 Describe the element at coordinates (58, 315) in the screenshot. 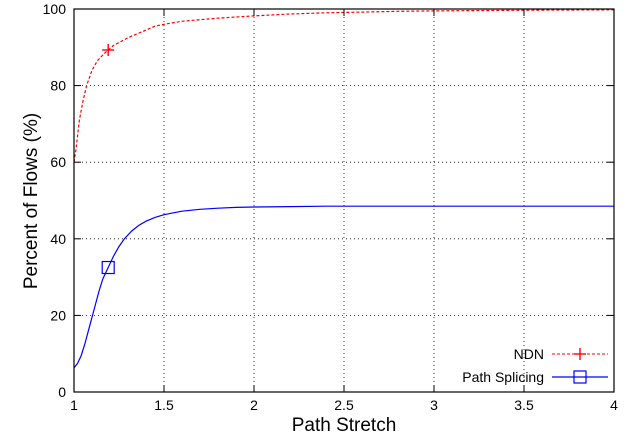

I see `y-tick-label: 20` at that location.